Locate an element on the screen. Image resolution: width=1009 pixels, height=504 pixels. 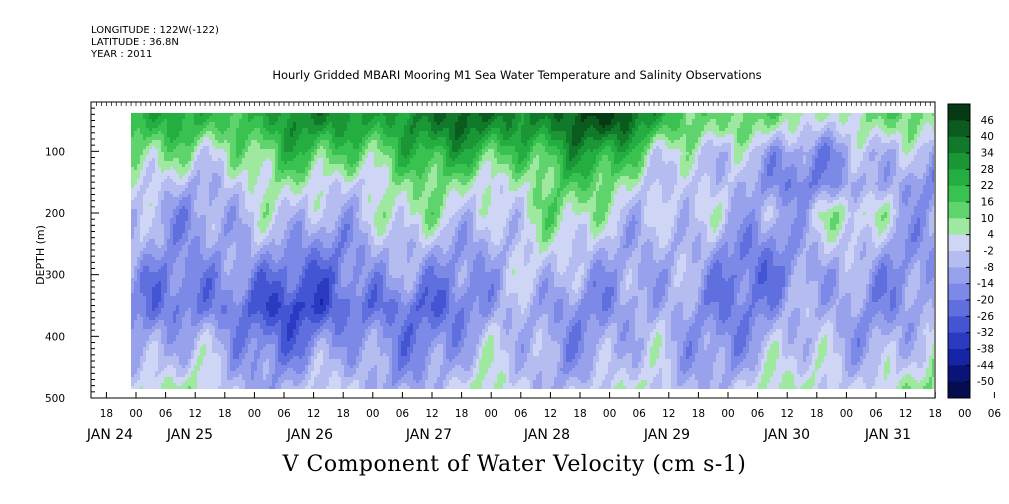
colorbar-label: 22 is located at coordinates (987, 186).